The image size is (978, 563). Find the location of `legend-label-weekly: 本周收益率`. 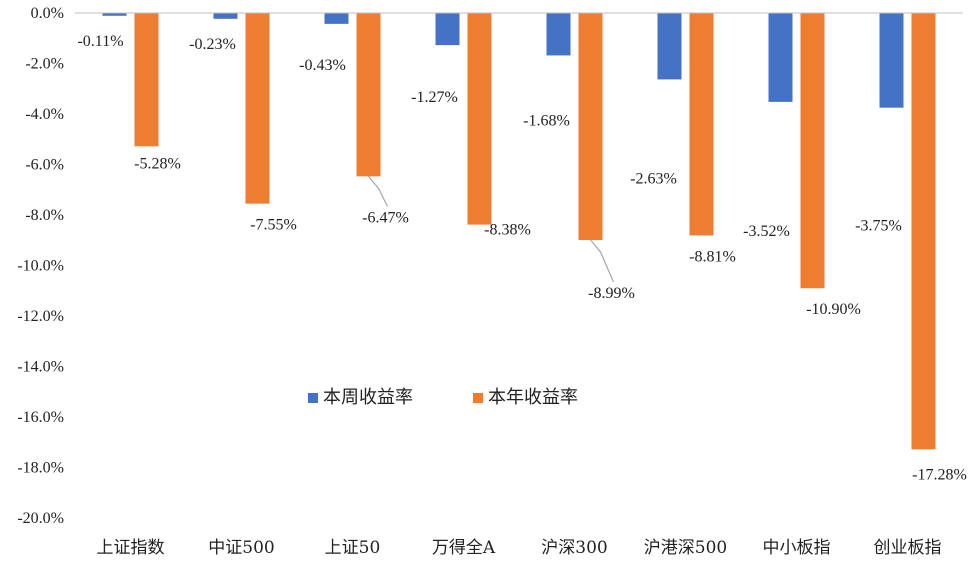

legend-label-weekly: 本周收益率 is located at coordinates (368, 397).